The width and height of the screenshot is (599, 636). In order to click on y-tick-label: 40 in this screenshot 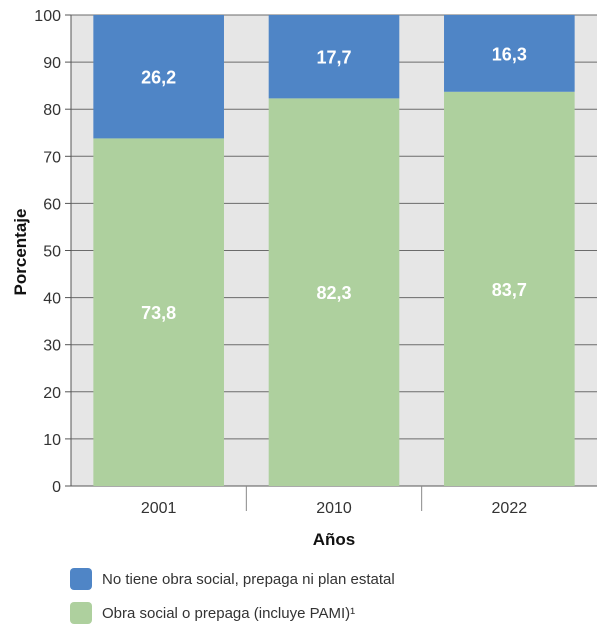, I will do `click(52, 299)`.